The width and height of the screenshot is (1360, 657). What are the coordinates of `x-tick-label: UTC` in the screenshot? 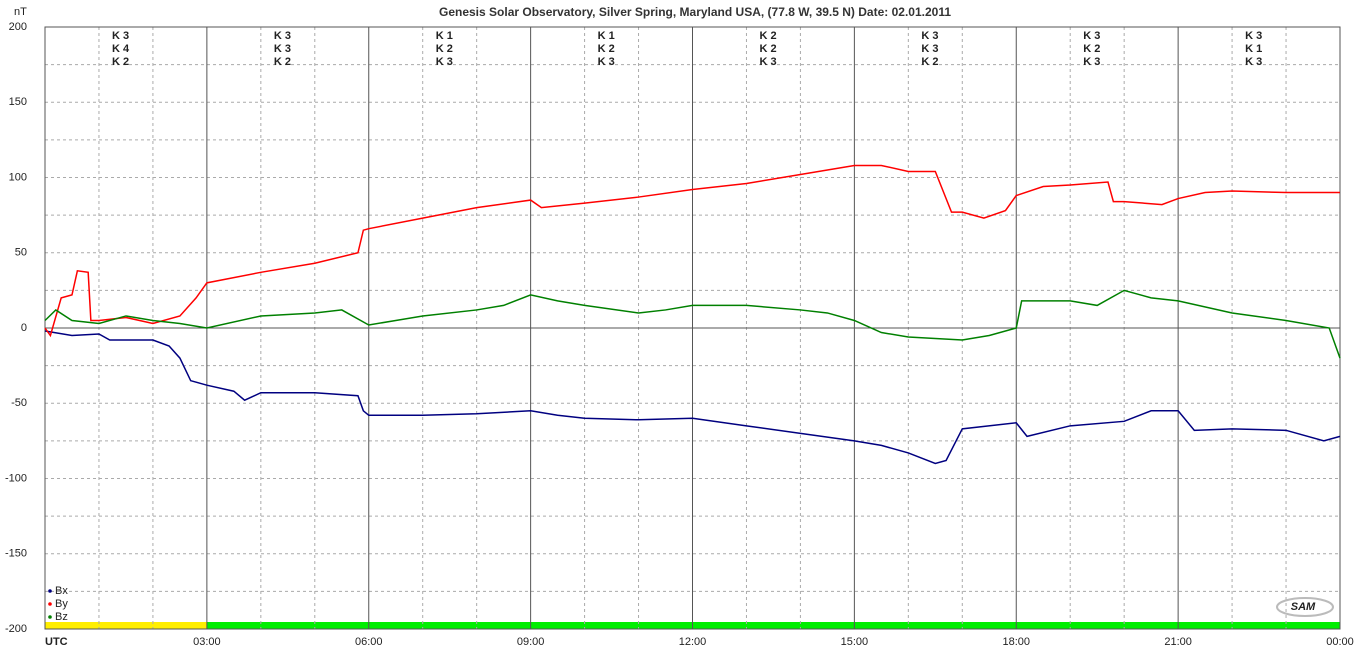 It's located at (56, 642).